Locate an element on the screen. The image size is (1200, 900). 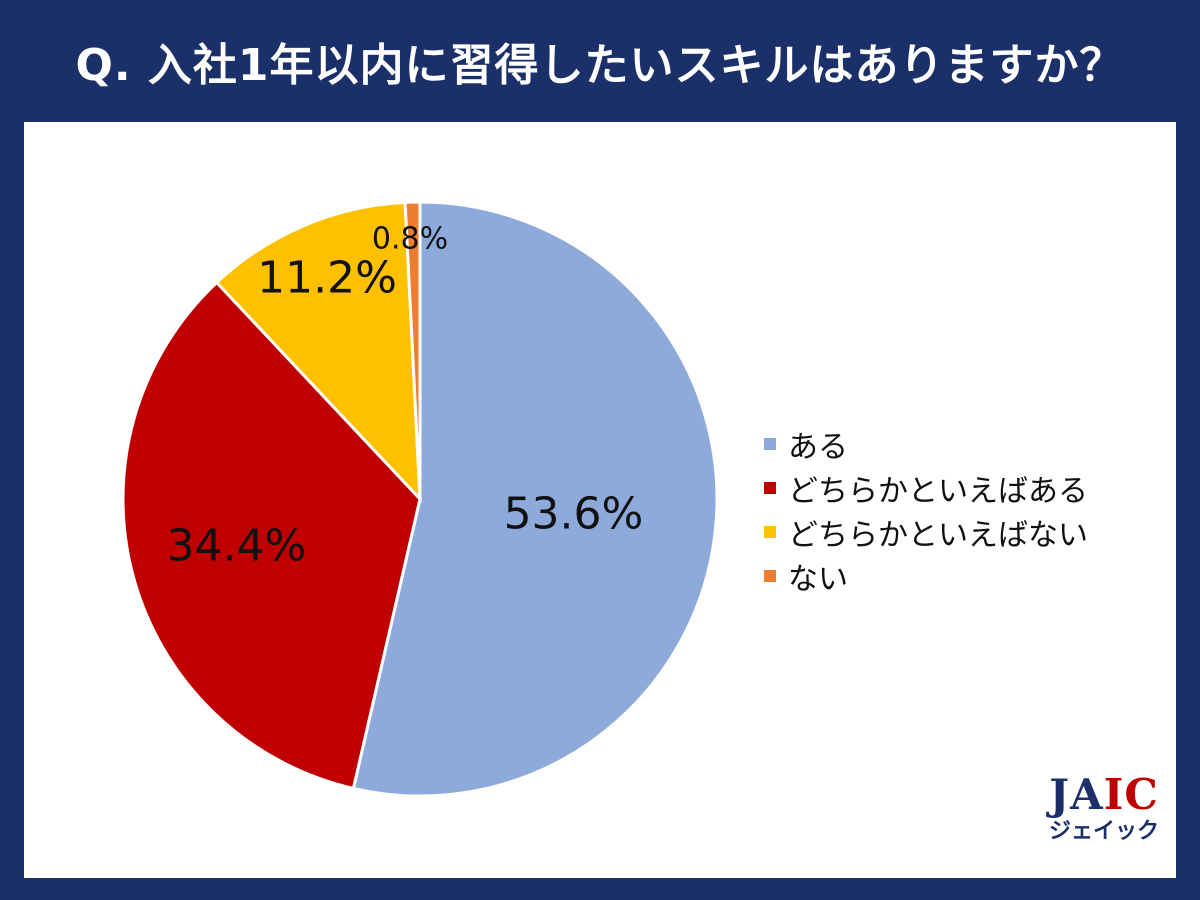
legend-item-0: ある is located at coordinates (926, 444).